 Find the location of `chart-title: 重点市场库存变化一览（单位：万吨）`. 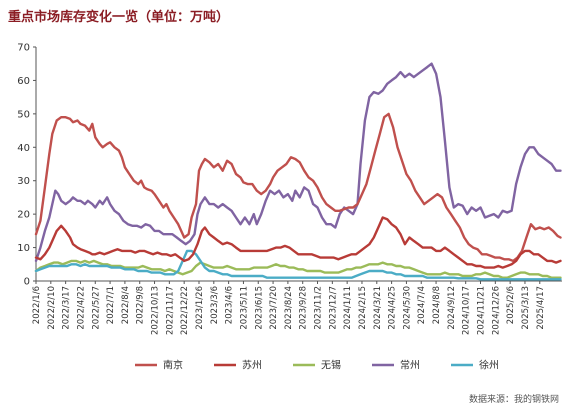

chart-title: 重点市场库存变化一览（单位：万吨） is located at coordinates (119, 17).